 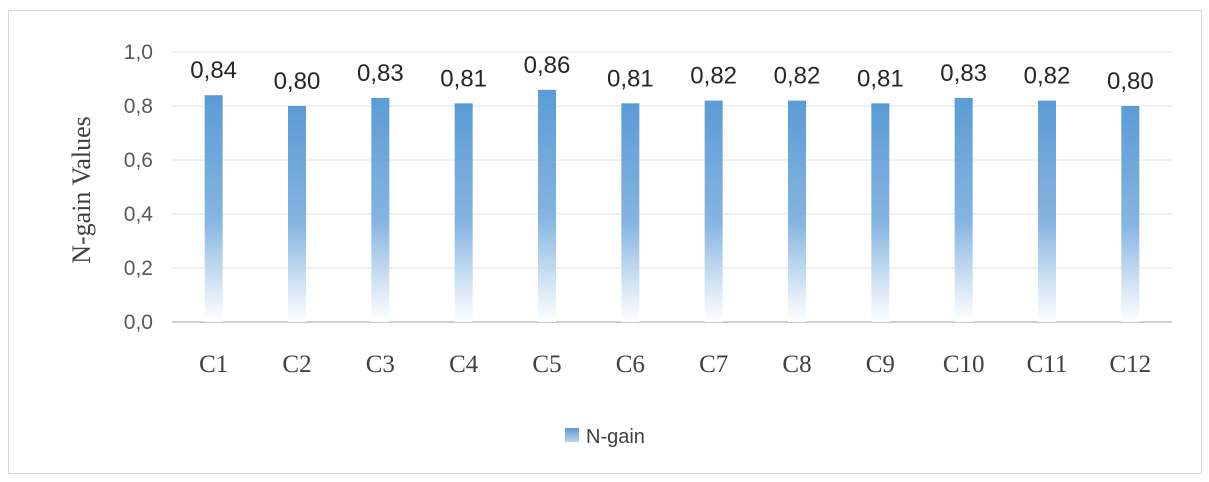 What do you see at coordinates (139, 214) in the screenshot?
I see `y-tick-label: 0,4` at bounding box center [139, 214].